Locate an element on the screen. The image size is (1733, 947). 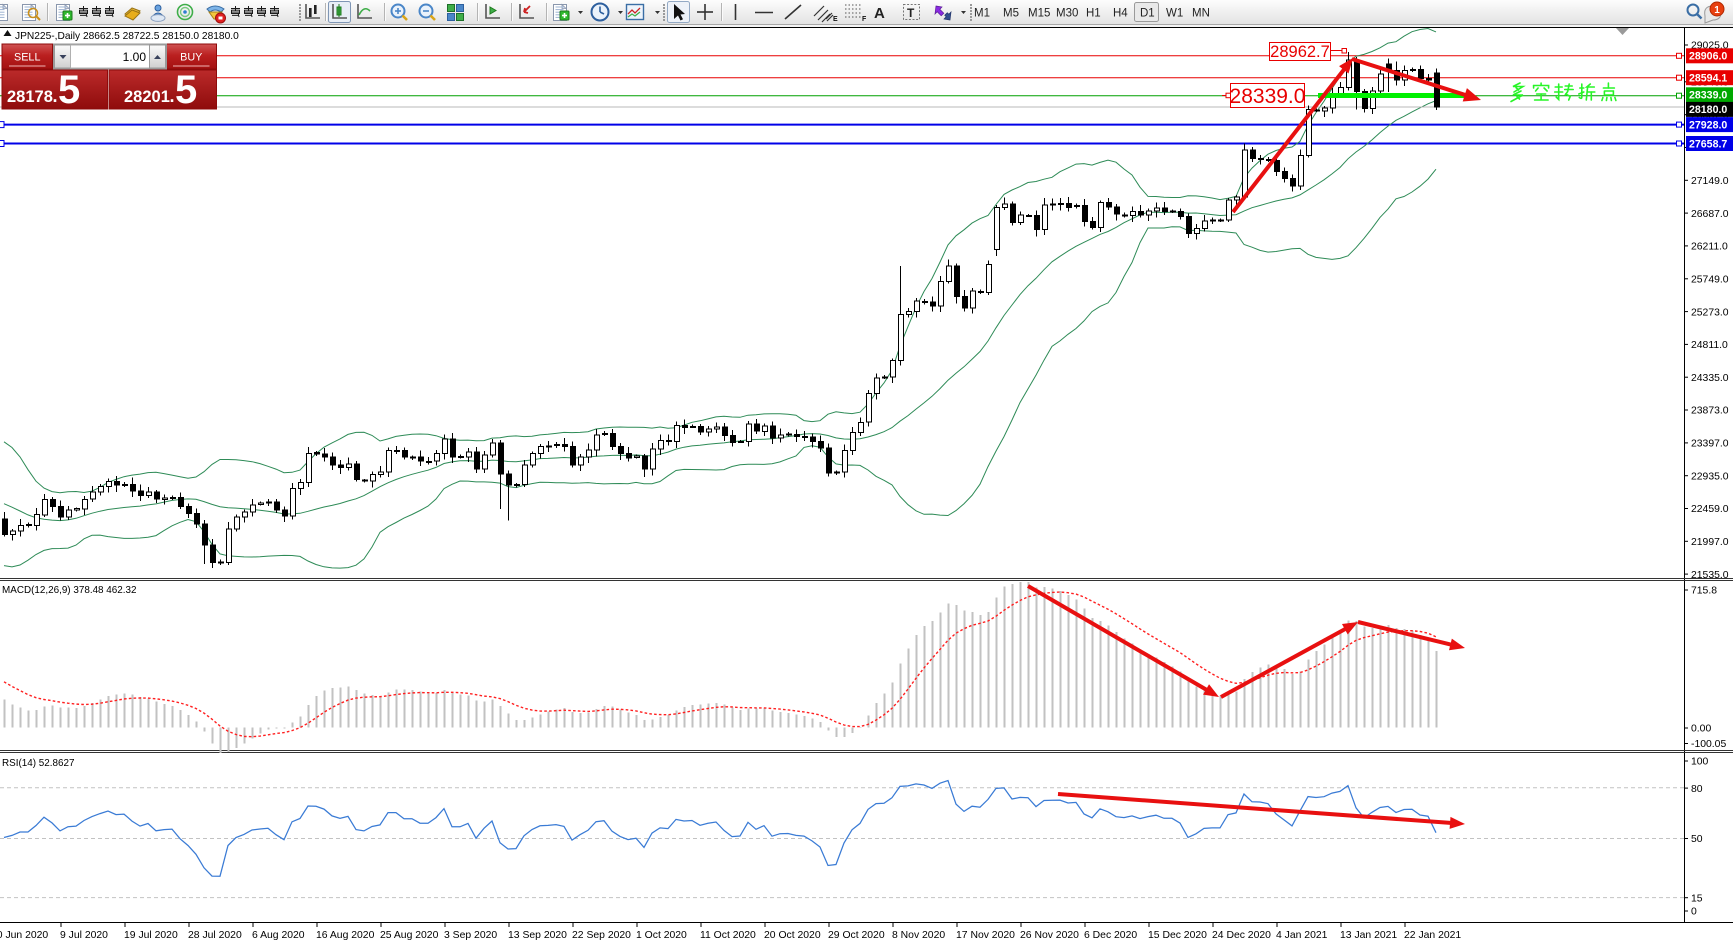
svg-text: 22935.0 is located at coordinates (1710, 476).